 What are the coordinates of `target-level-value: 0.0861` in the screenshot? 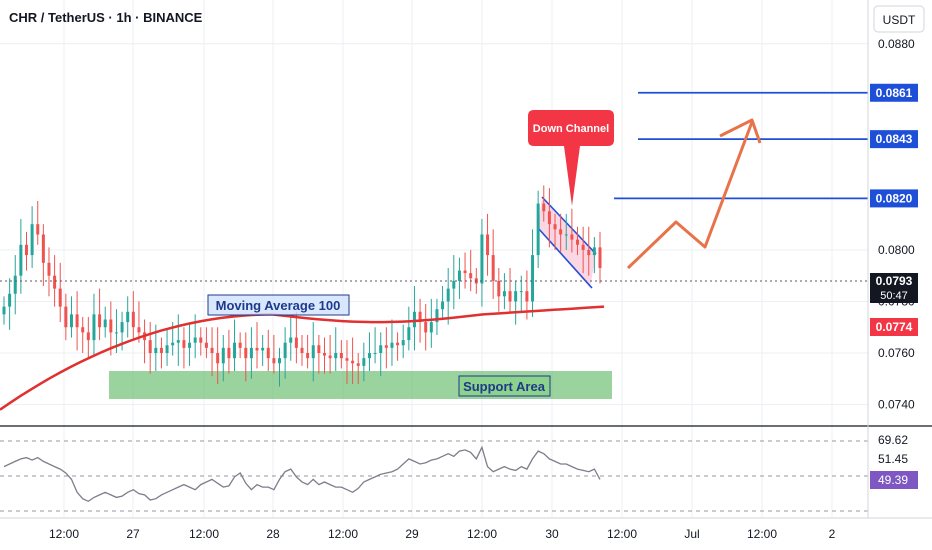 It's located at (894, 93).